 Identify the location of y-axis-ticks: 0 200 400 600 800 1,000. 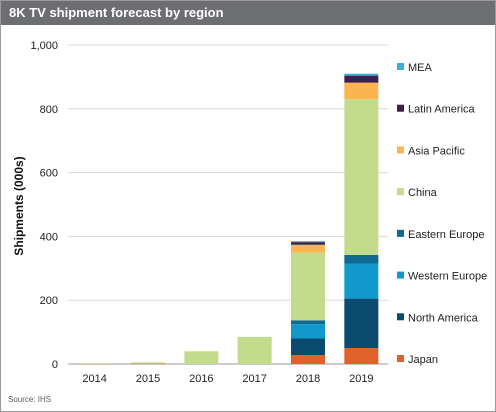
(44, 205).